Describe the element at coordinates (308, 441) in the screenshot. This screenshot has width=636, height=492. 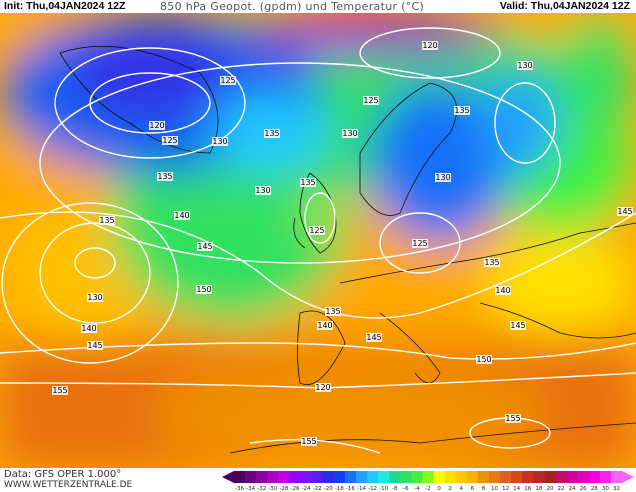
I see `contour-label: 155` at that location.